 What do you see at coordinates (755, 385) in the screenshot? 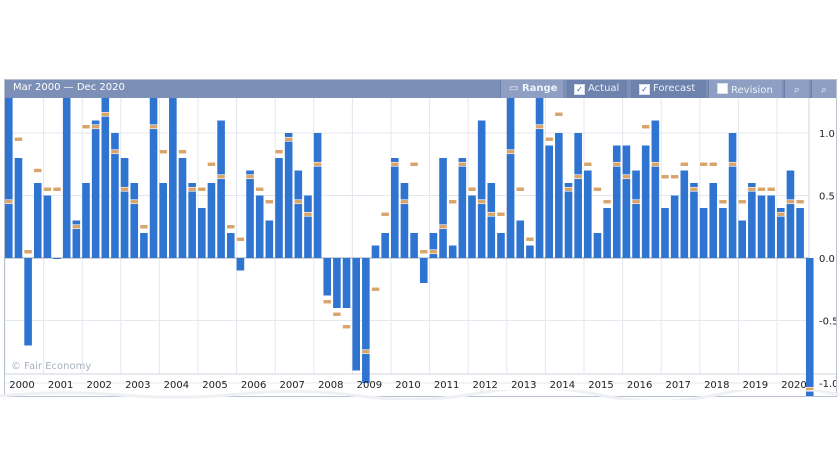
I see `x-tick-label: 2019` at bounding box center [755, 385].